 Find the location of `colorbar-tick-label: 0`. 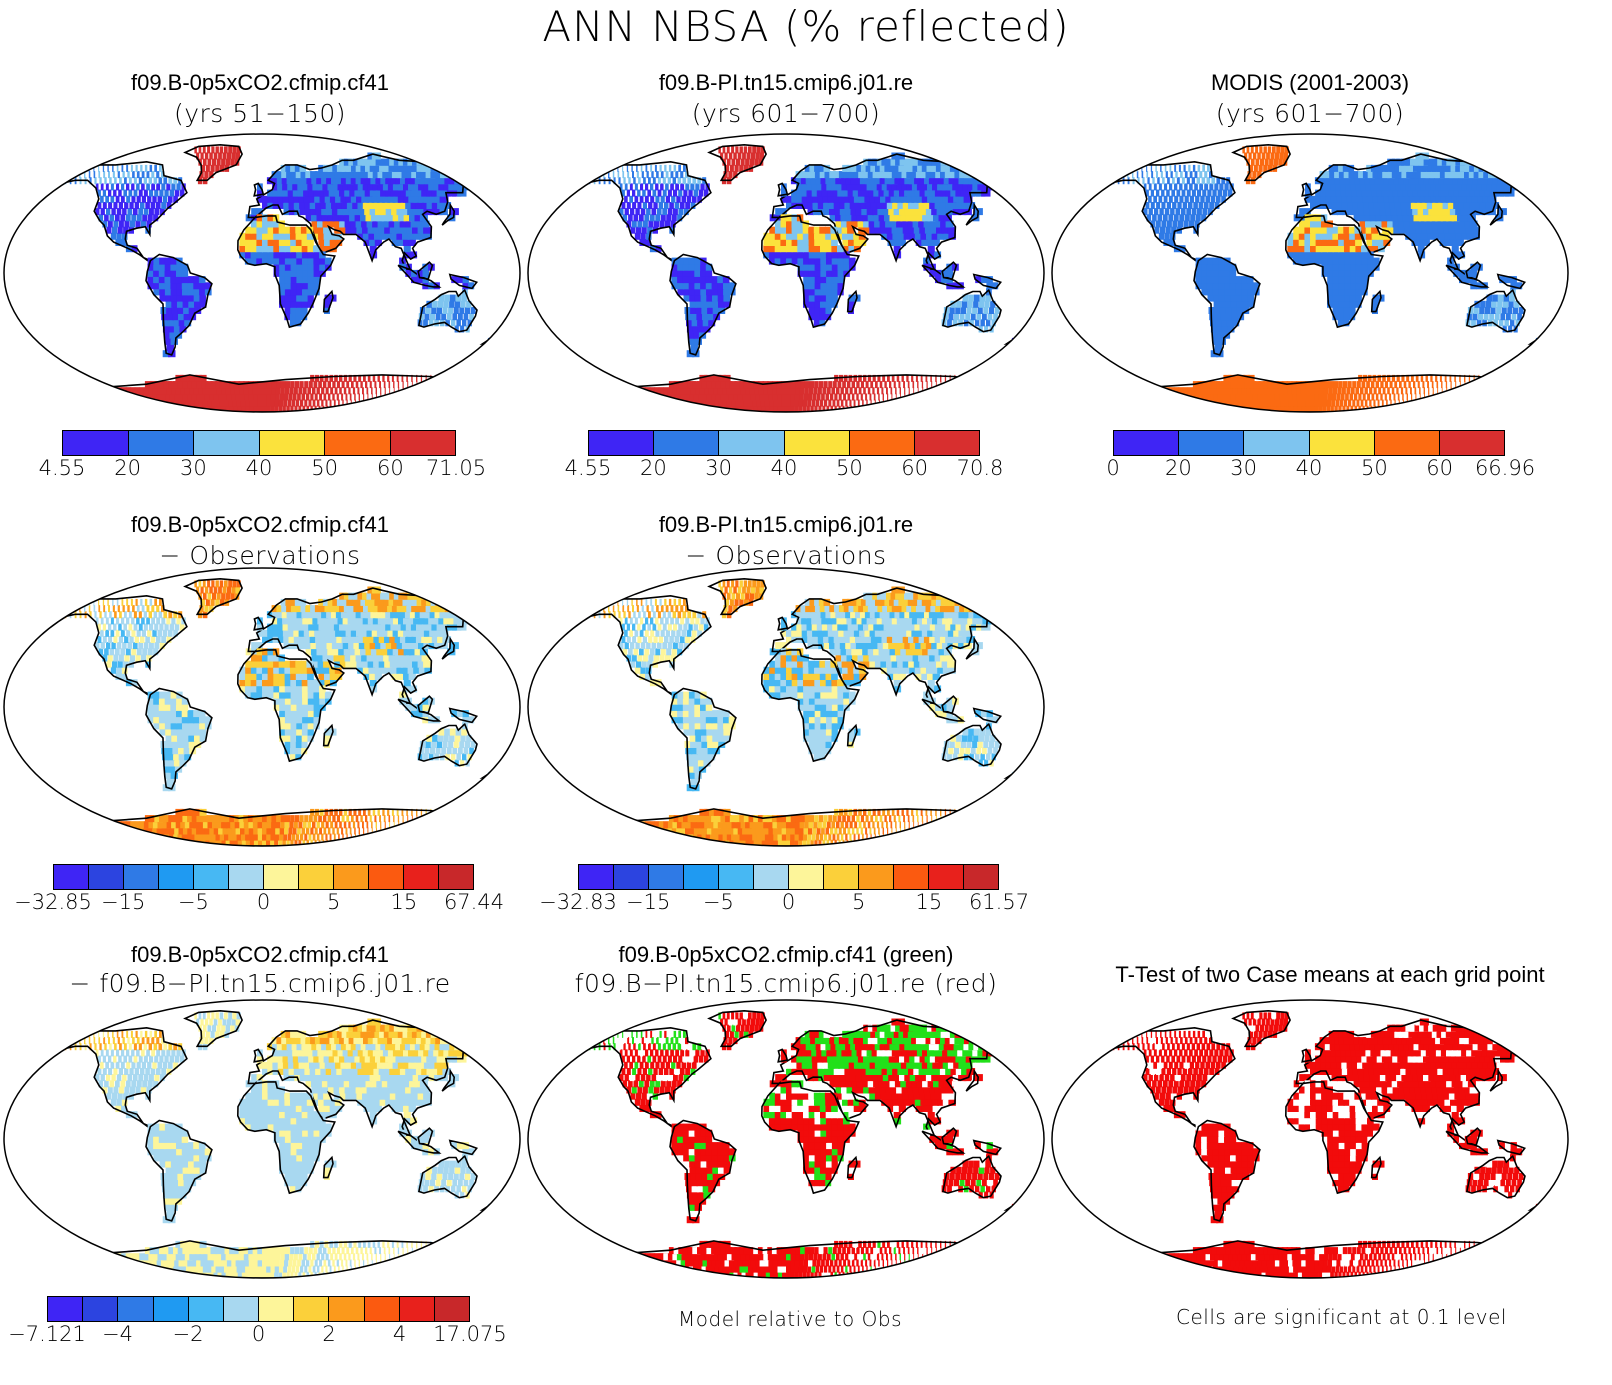

colorbar-tick-label: 0 is located at coordinates (788, 902).